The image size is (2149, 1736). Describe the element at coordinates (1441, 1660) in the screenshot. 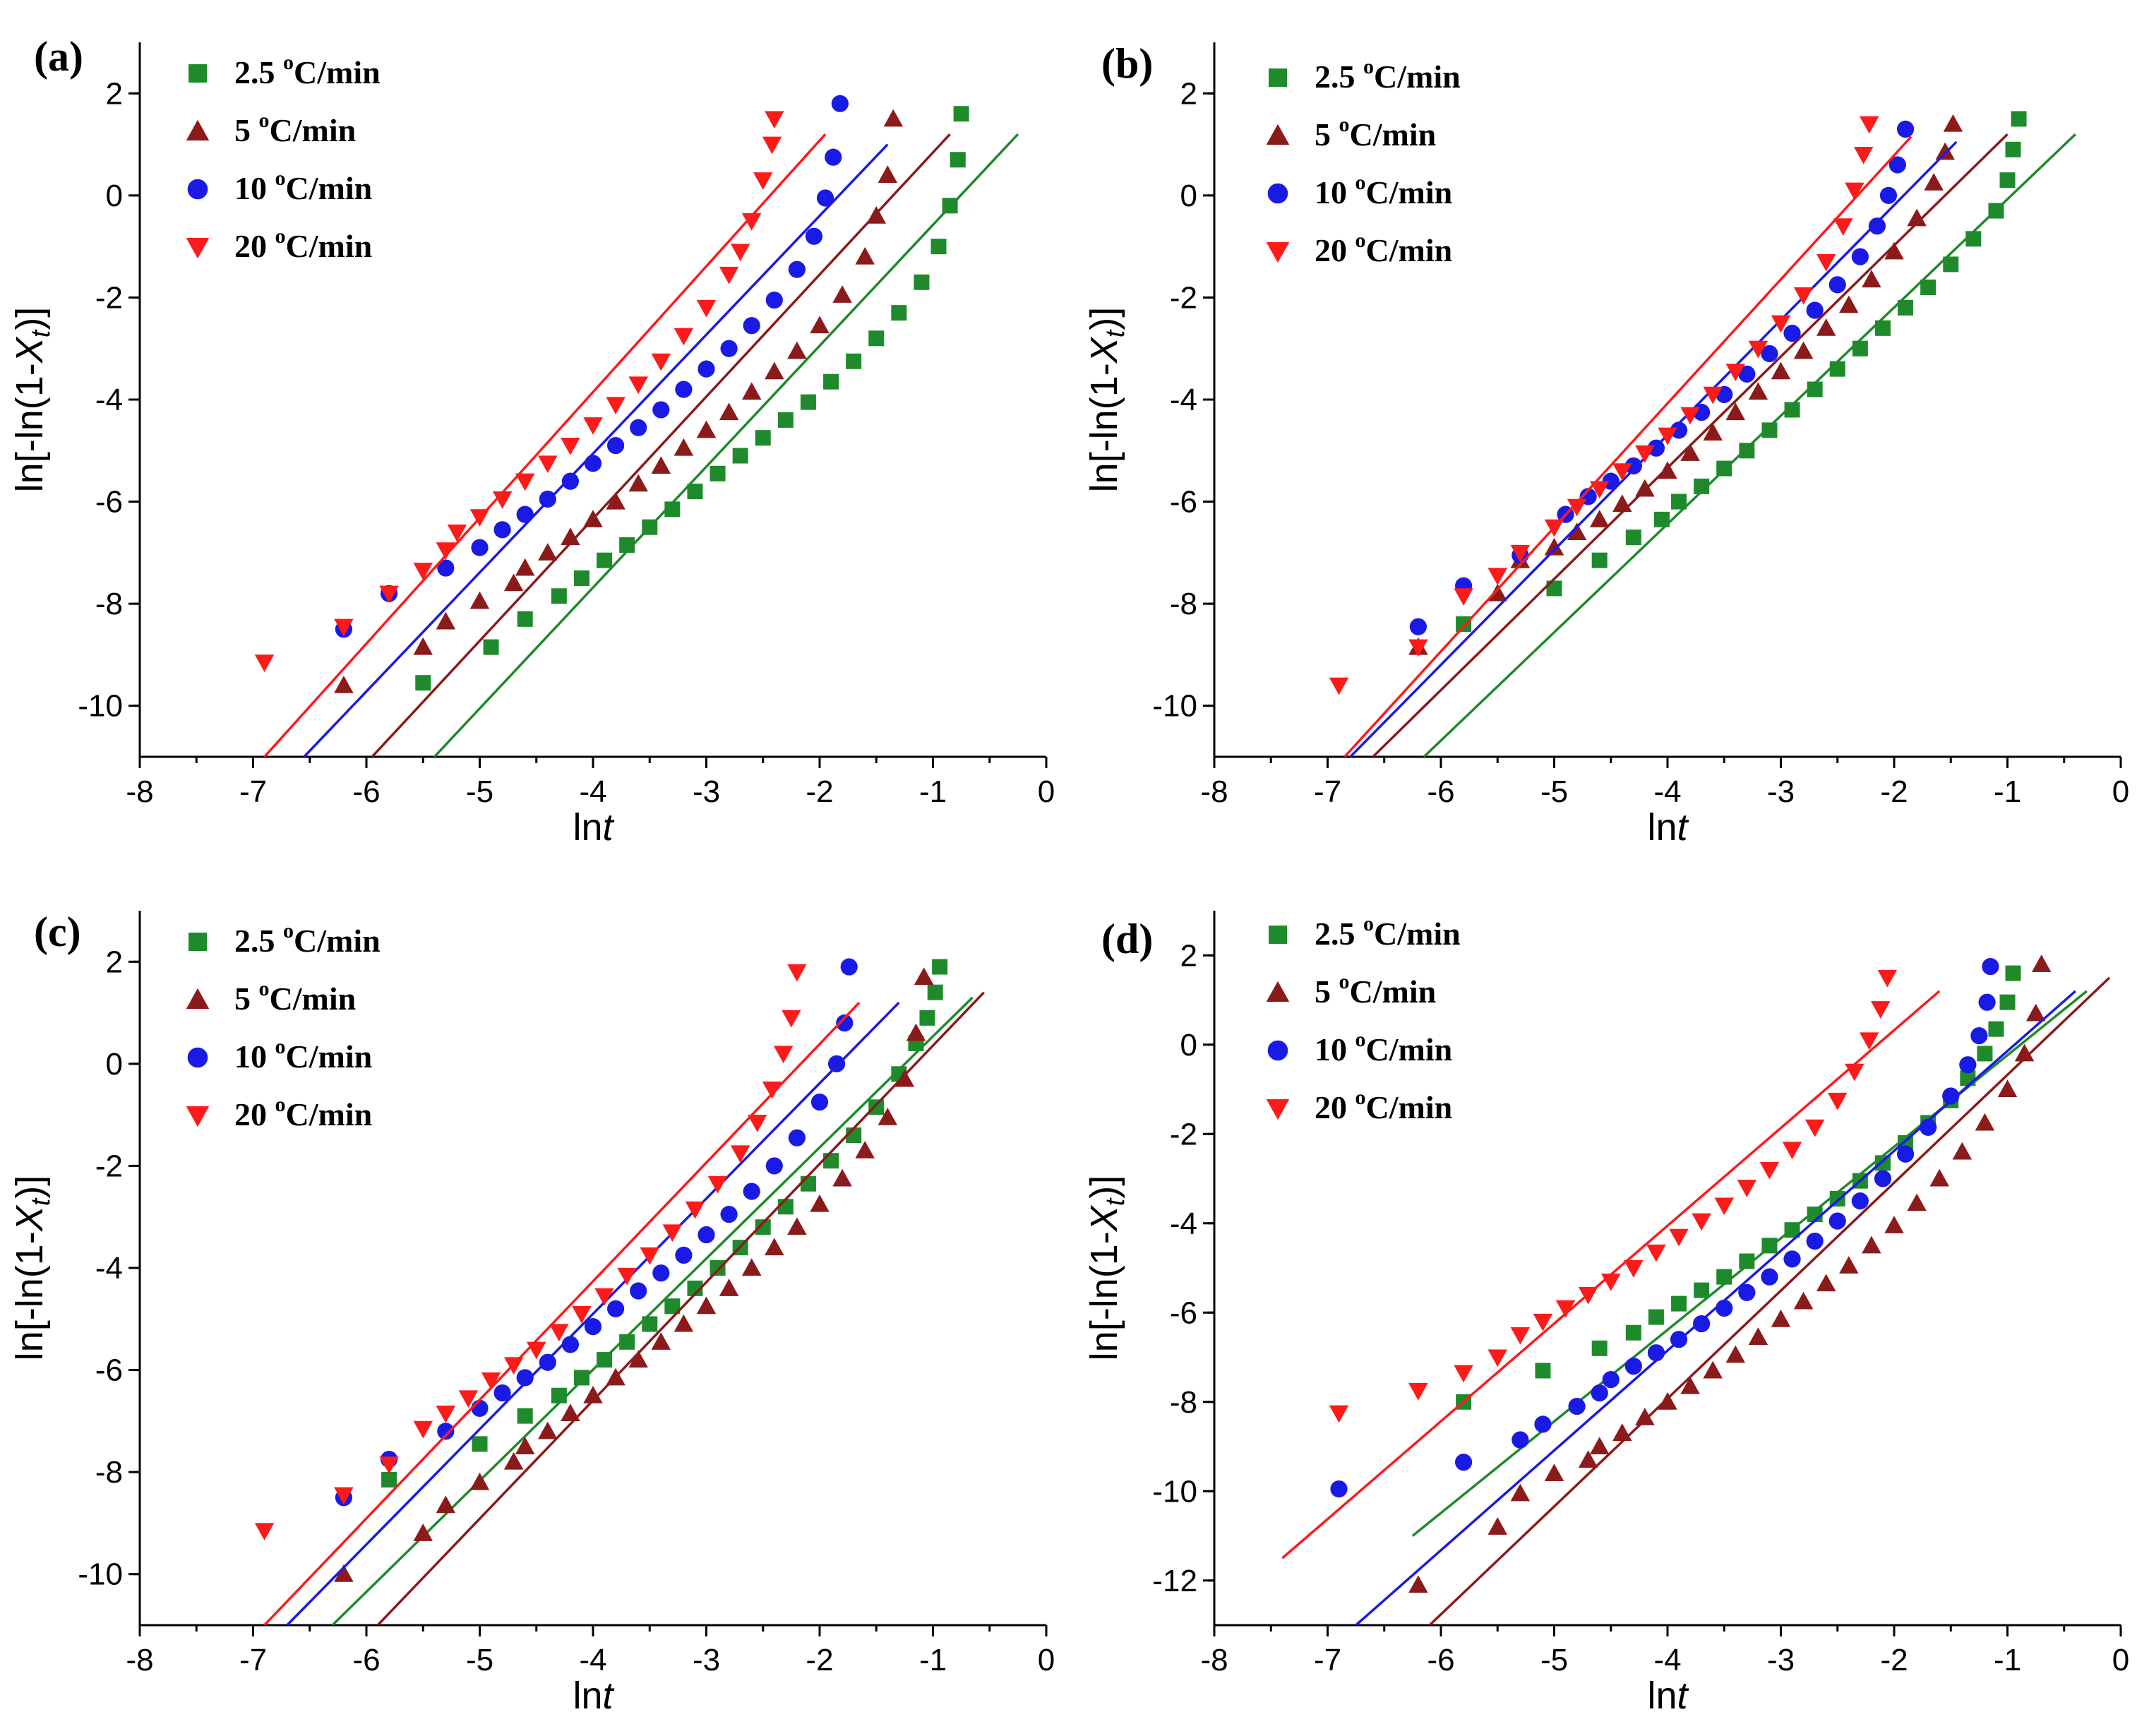

I see `x-tick-label: -6` at that location.